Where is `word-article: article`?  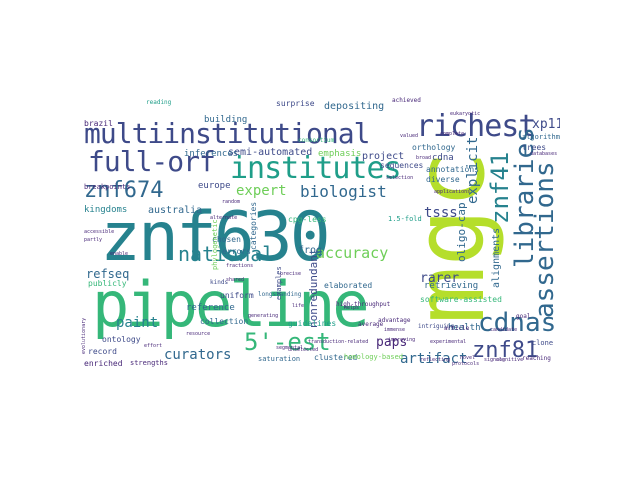 word-article: article is located at coordinates (457, 328).